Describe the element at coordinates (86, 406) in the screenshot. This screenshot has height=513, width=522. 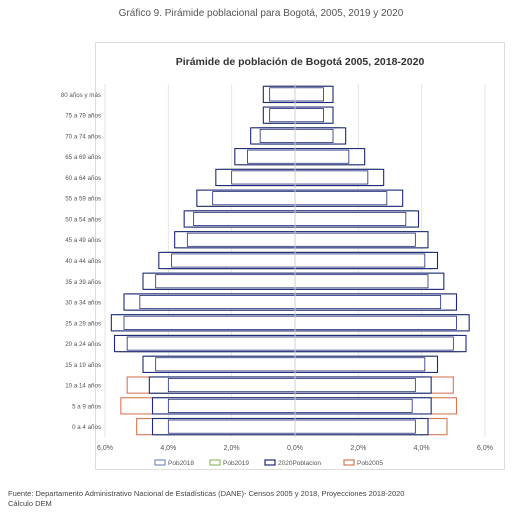
I see `category-label: 5 a 9 años` at that location.